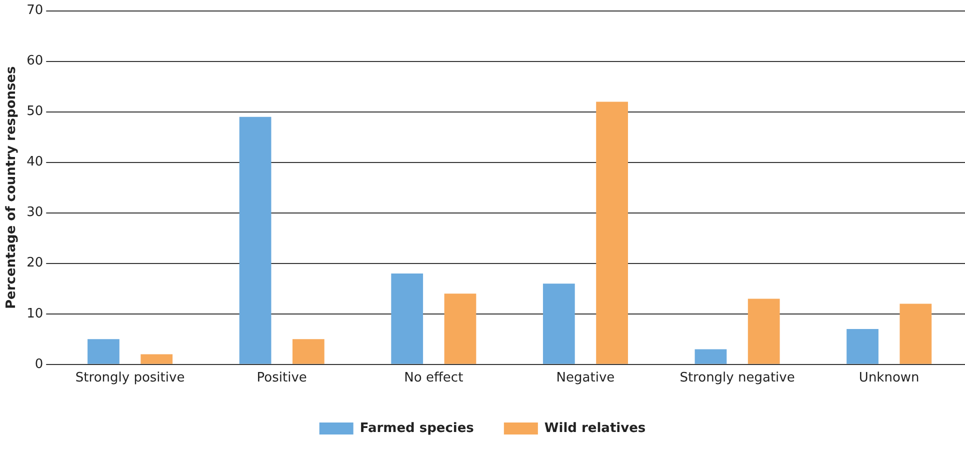  I want to click on x-tick-label: No effect, so click(434, 378).